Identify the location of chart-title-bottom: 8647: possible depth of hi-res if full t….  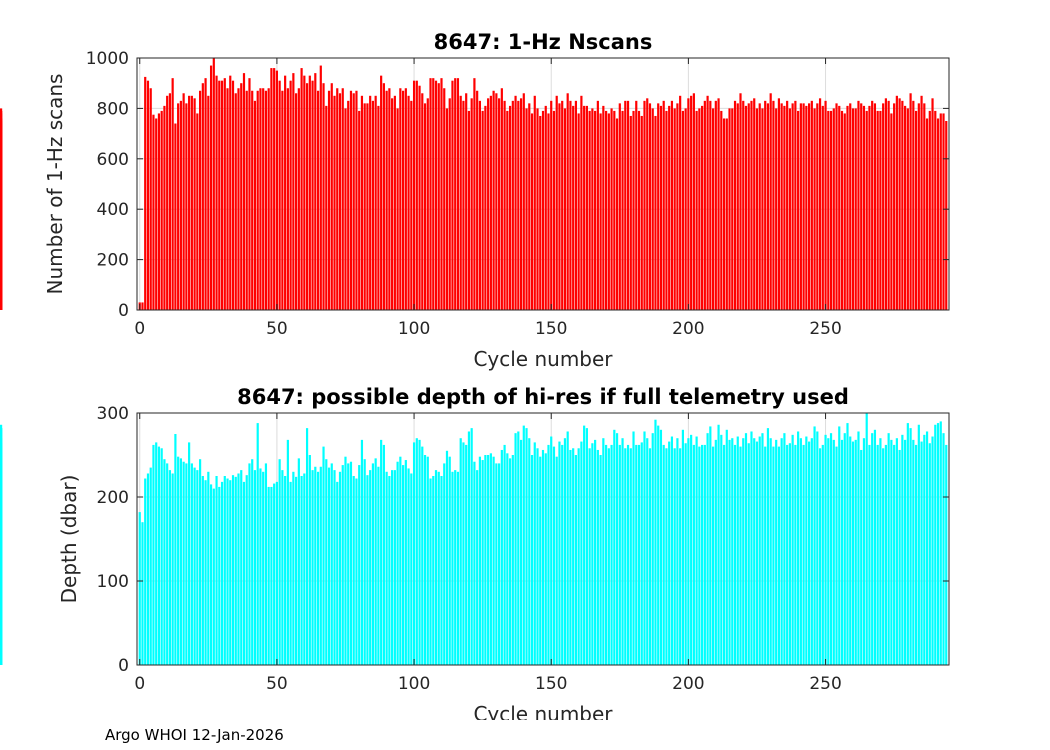
(543, 397).